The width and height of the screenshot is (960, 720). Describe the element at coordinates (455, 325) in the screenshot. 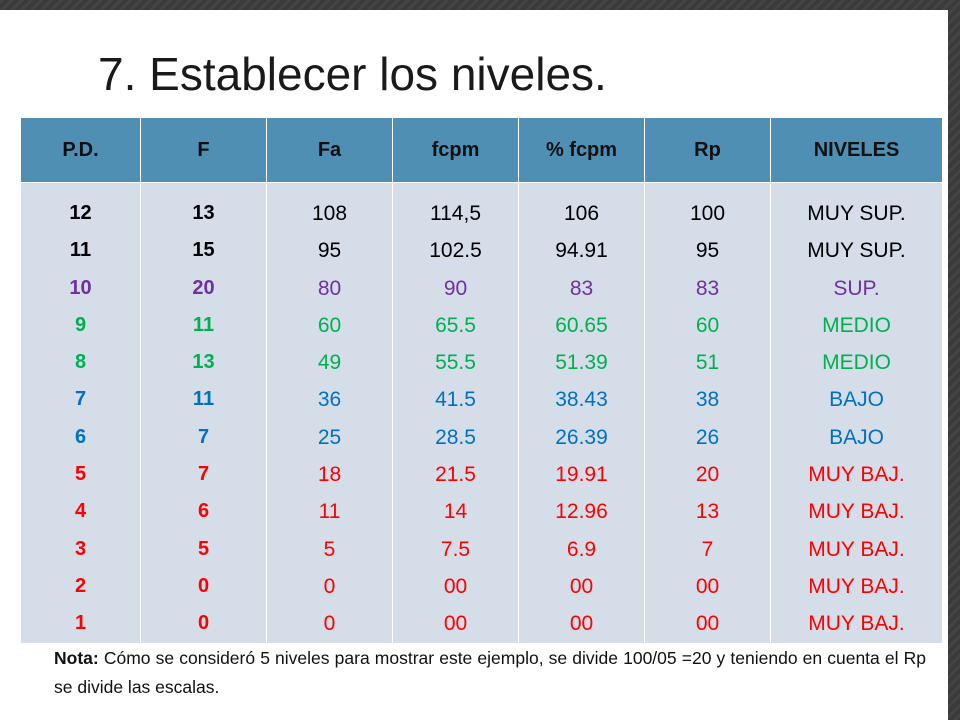

I see `table-cell: 65.5` at that location.